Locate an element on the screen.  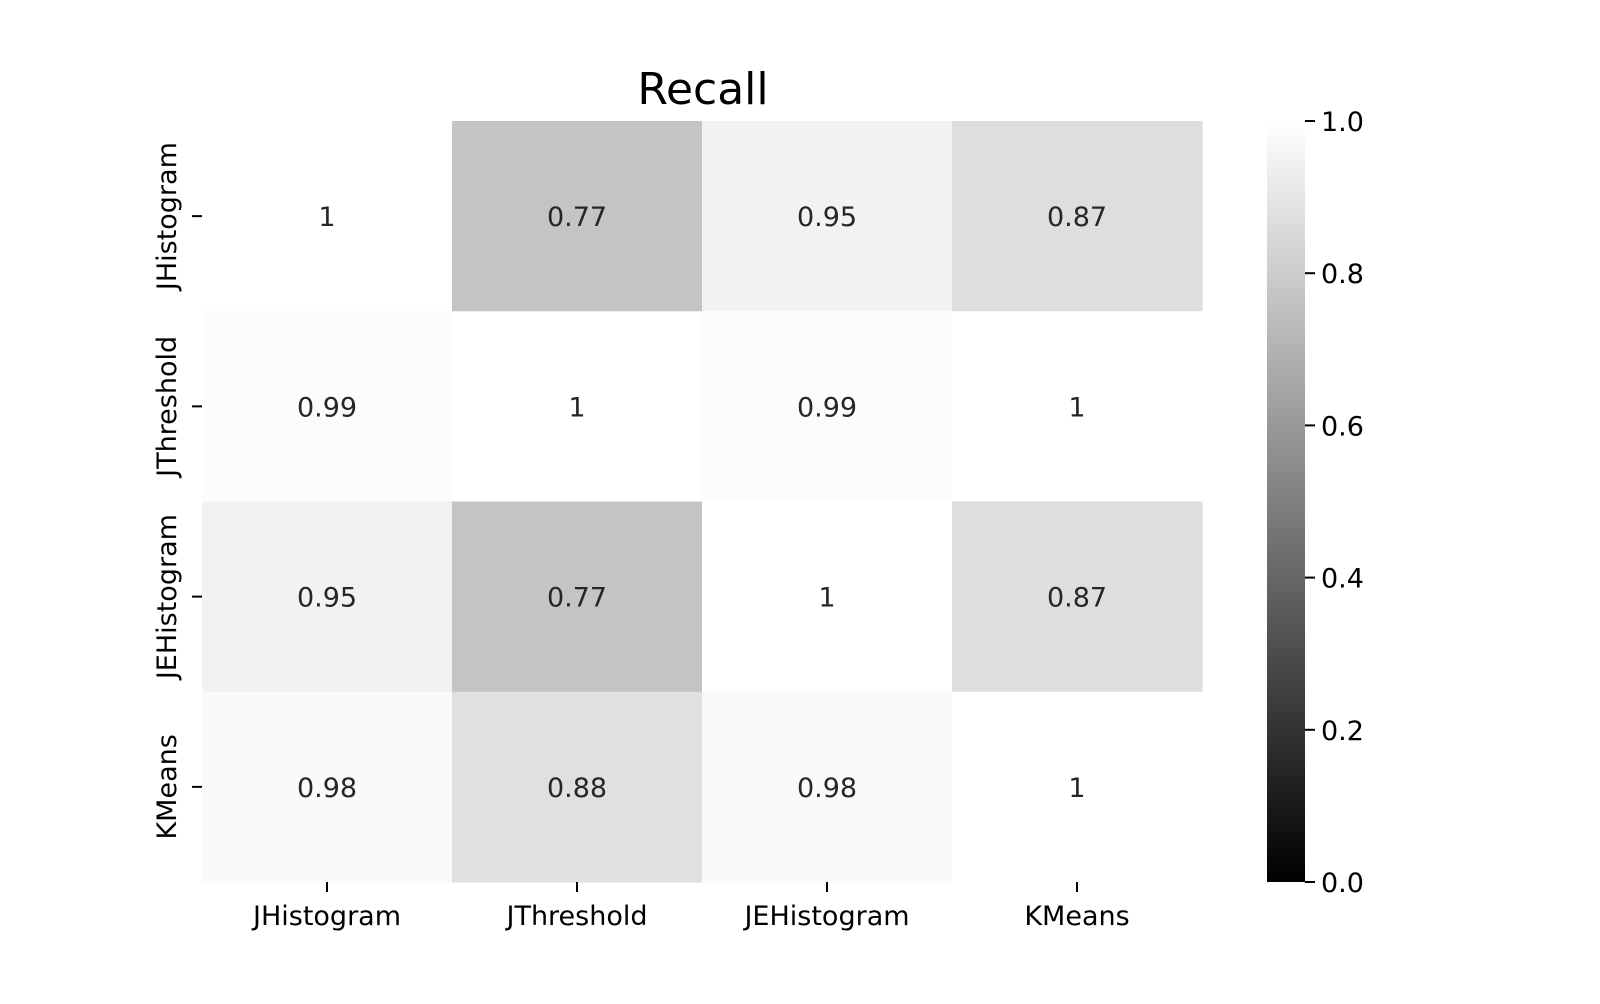
colorbar-tick-label: 0.4 is located at coordinates (1342, 579).